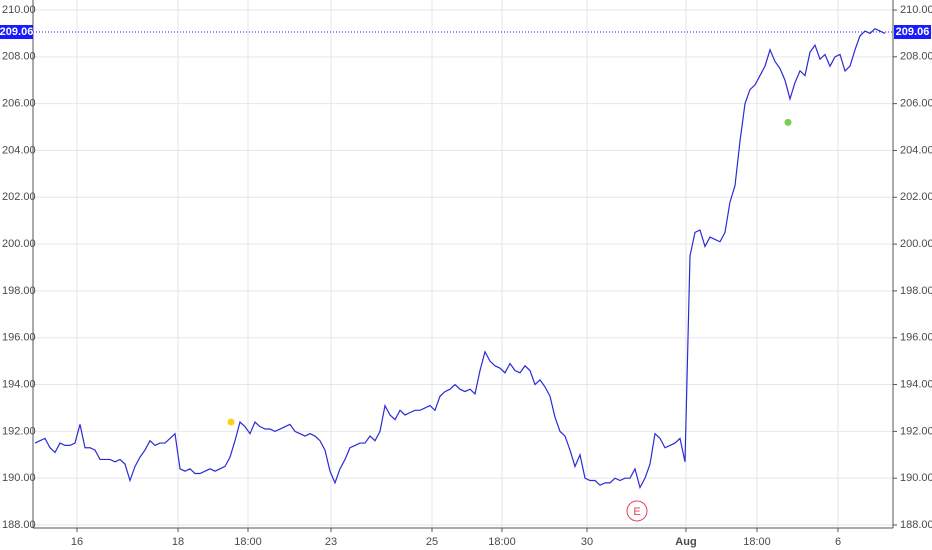  I want to click on x-tick-label: 30, so click(587, 542).